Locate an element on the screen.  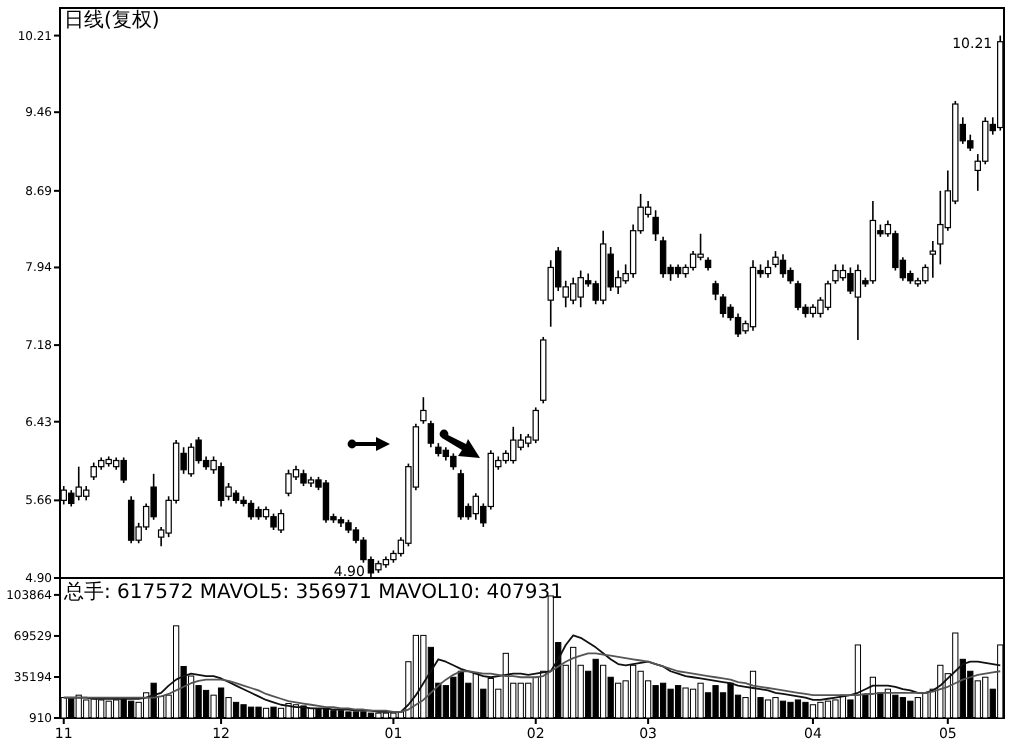
line-series is located at coordinates (532, 682).